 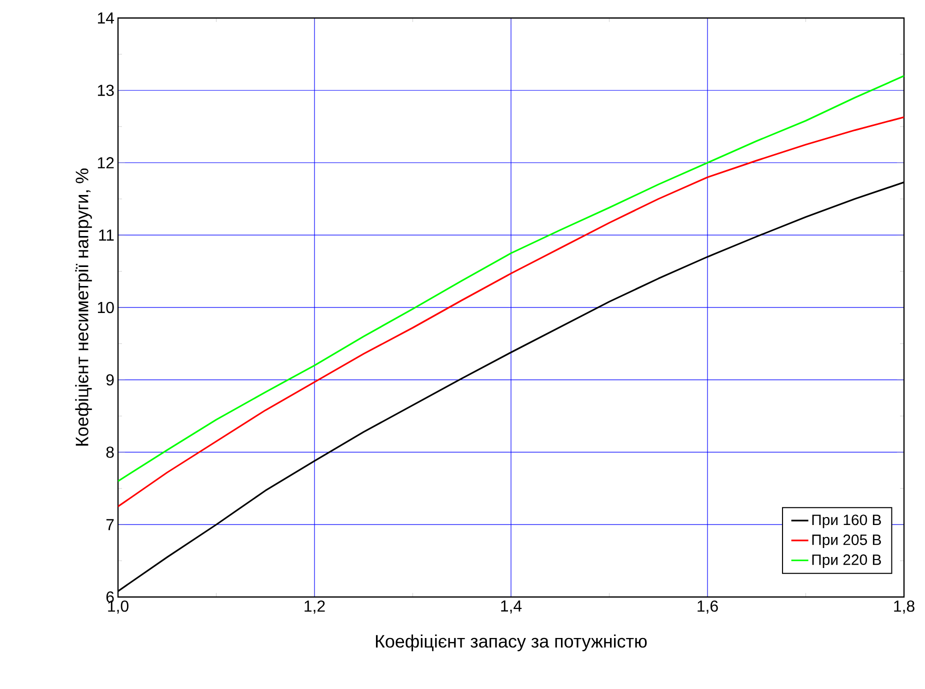 What do you see at coordinates (846, 541) in the screenshot?
I see `legend-label: При 205 В` at bounding box center [846, 541].